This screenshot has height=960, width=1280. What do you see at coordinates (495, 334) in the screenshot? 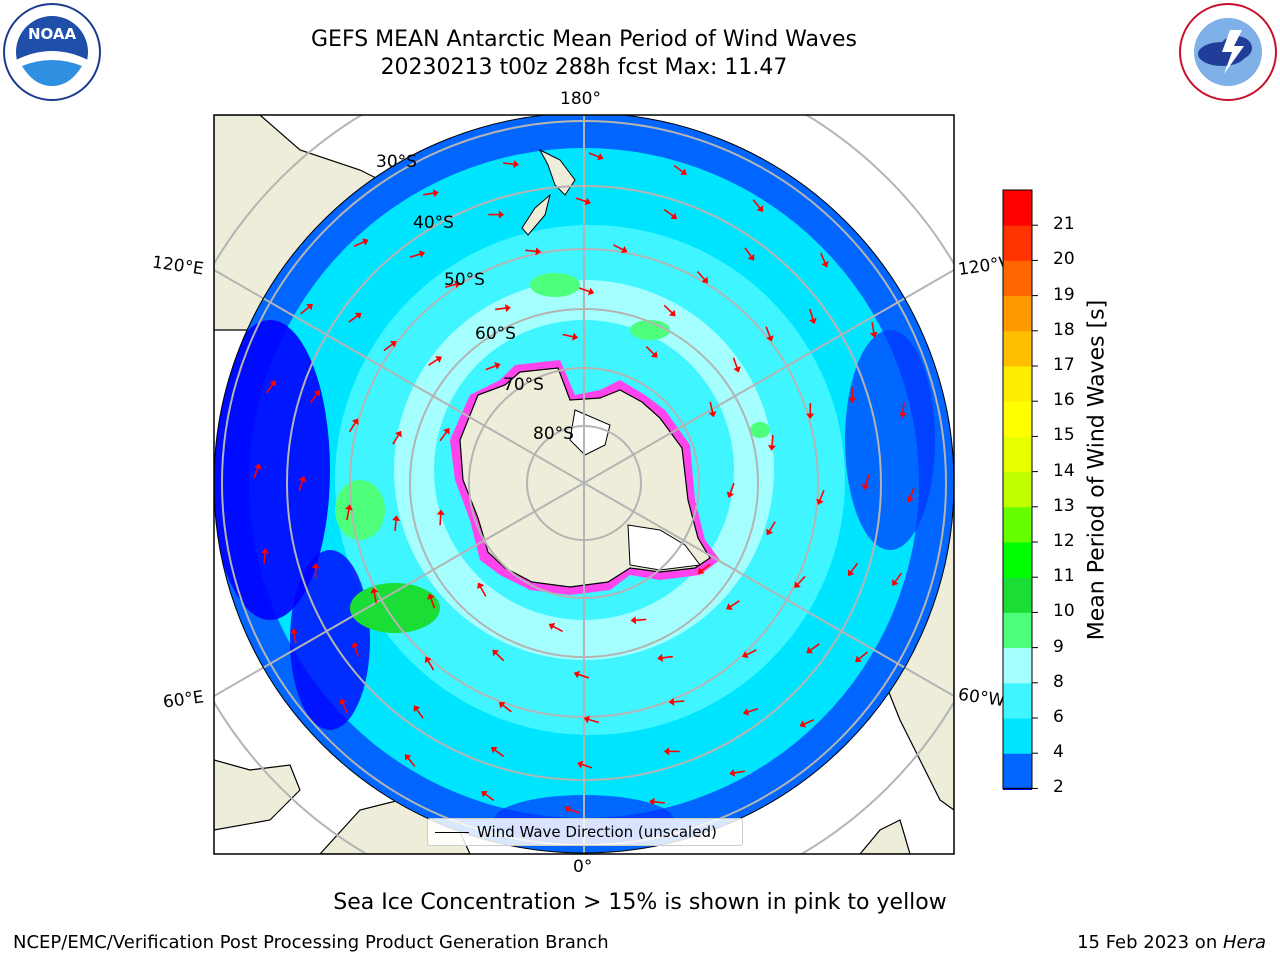
I see `lat-label-60s: 60°S` at bounding box center [495, 334].